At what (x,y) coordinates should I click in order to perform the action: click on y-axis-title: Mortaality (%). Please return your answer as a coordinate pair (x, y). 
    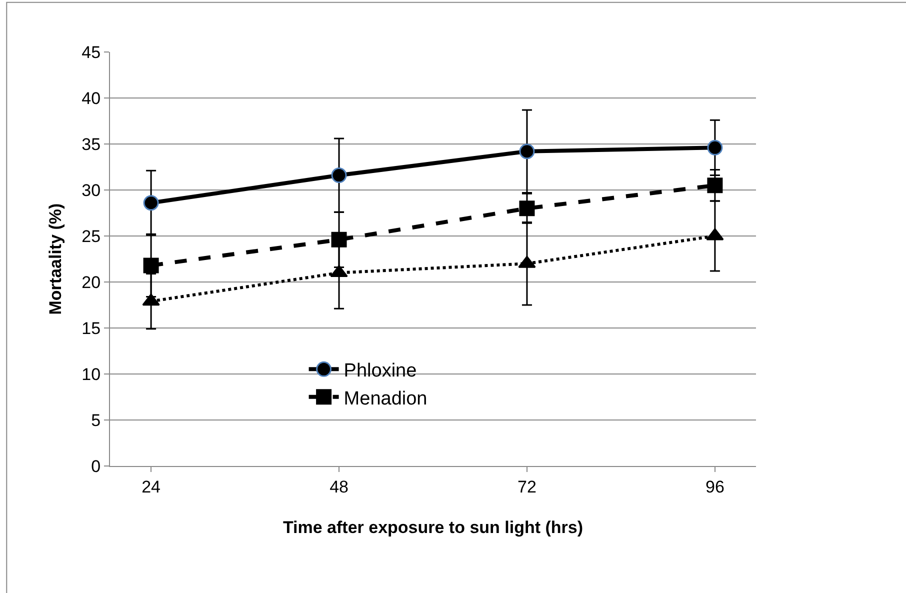
    Looking at the image, I should click on (56, 259).